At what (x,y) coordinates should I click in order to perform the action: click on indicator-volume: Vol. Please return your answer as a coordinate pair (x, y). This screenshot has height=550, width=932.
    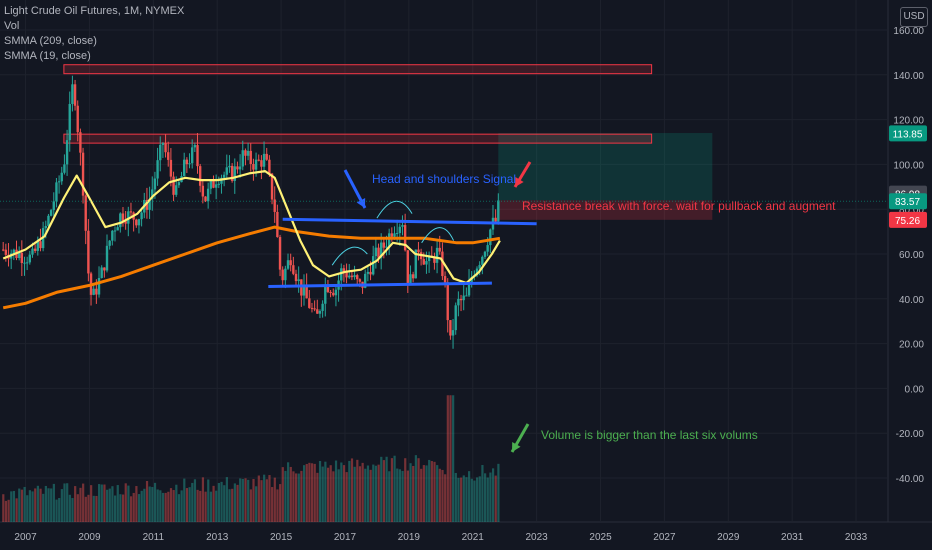
    Looking at the image, I should click on (12, 26).